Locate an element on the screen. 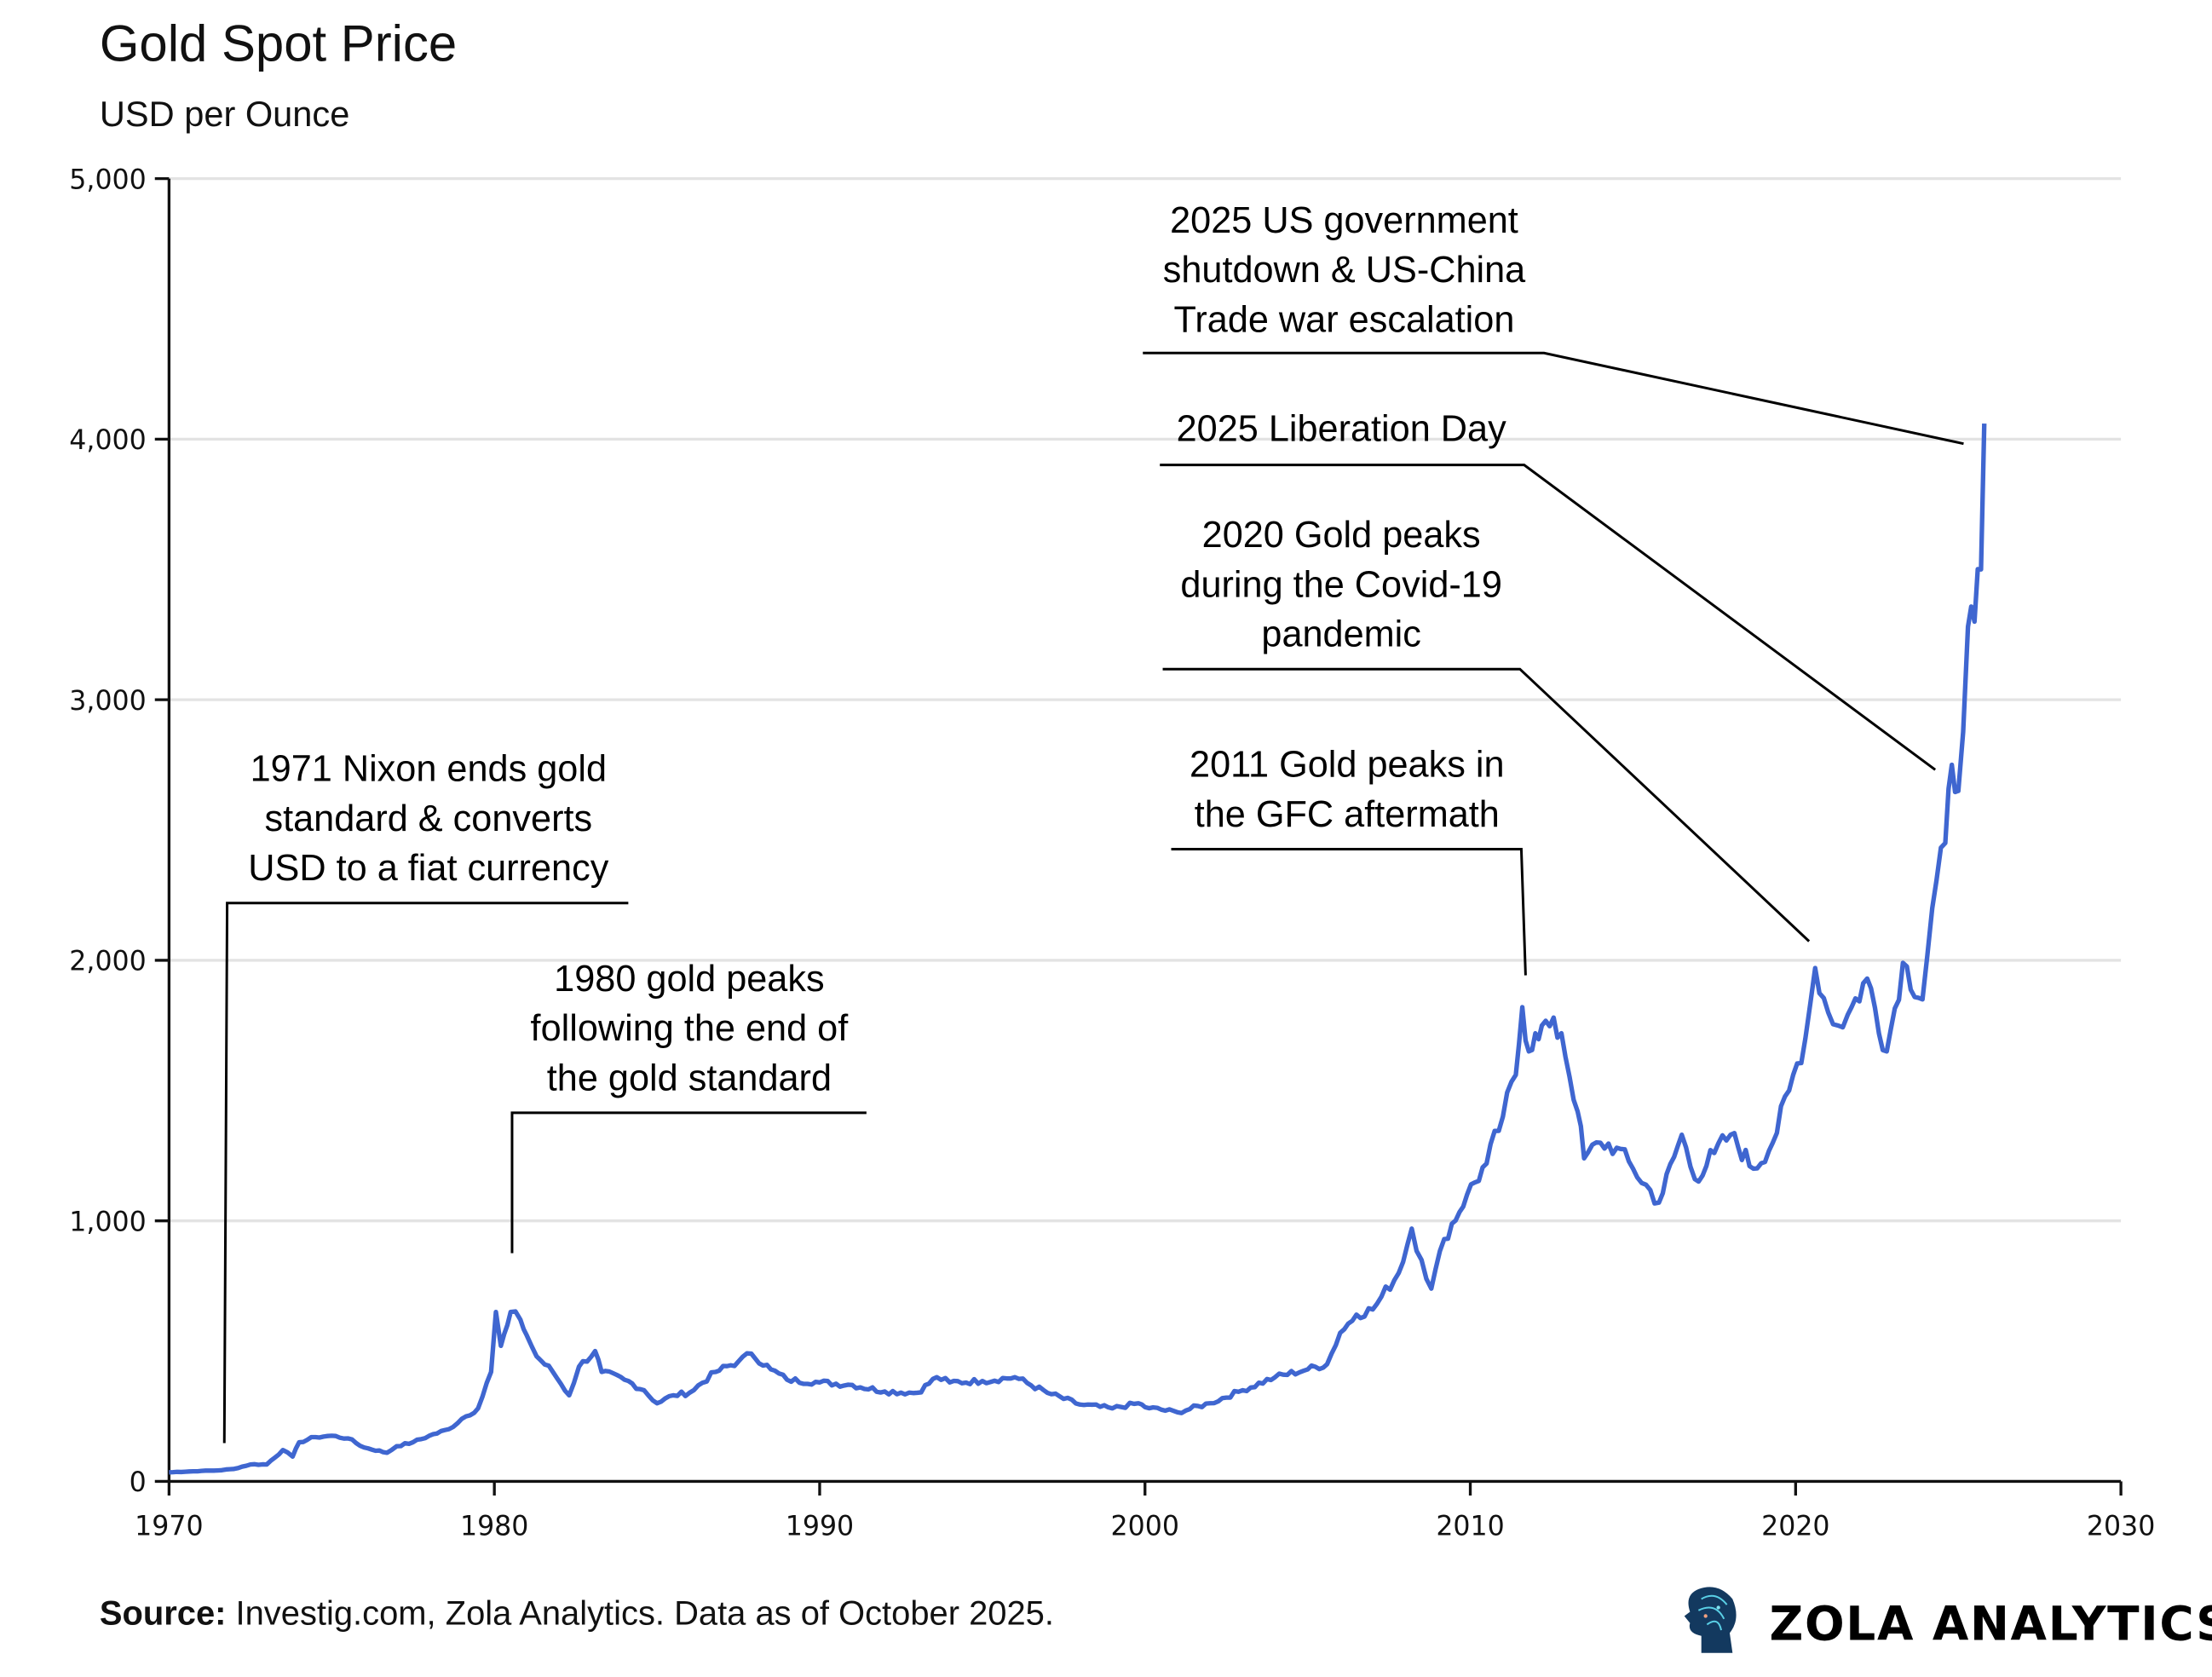 The height and width of the screenshot is (1677, 2212). x-tick-label: 1990 is located at coordinates (820, 1527).